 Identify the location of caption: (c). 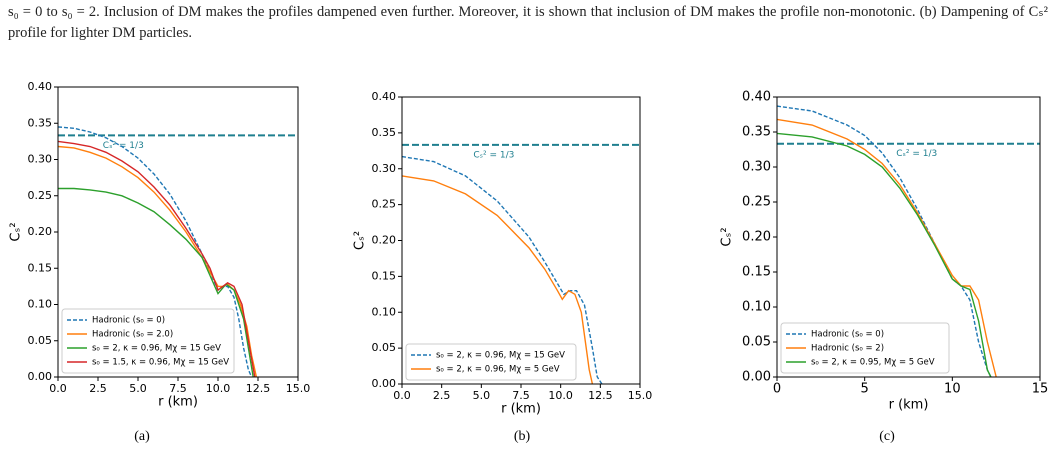
(887, 436).